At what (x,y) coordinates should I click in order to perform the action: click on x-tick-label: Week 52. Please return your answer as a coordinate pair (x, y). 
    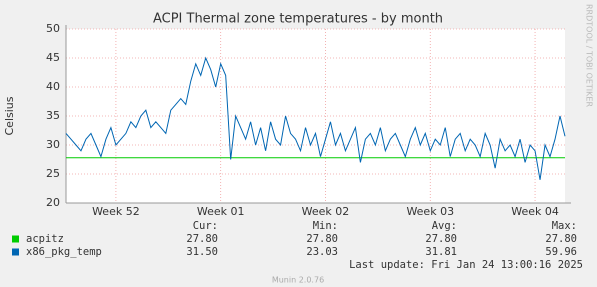
    Looking at the image, I should click on (116, 211).